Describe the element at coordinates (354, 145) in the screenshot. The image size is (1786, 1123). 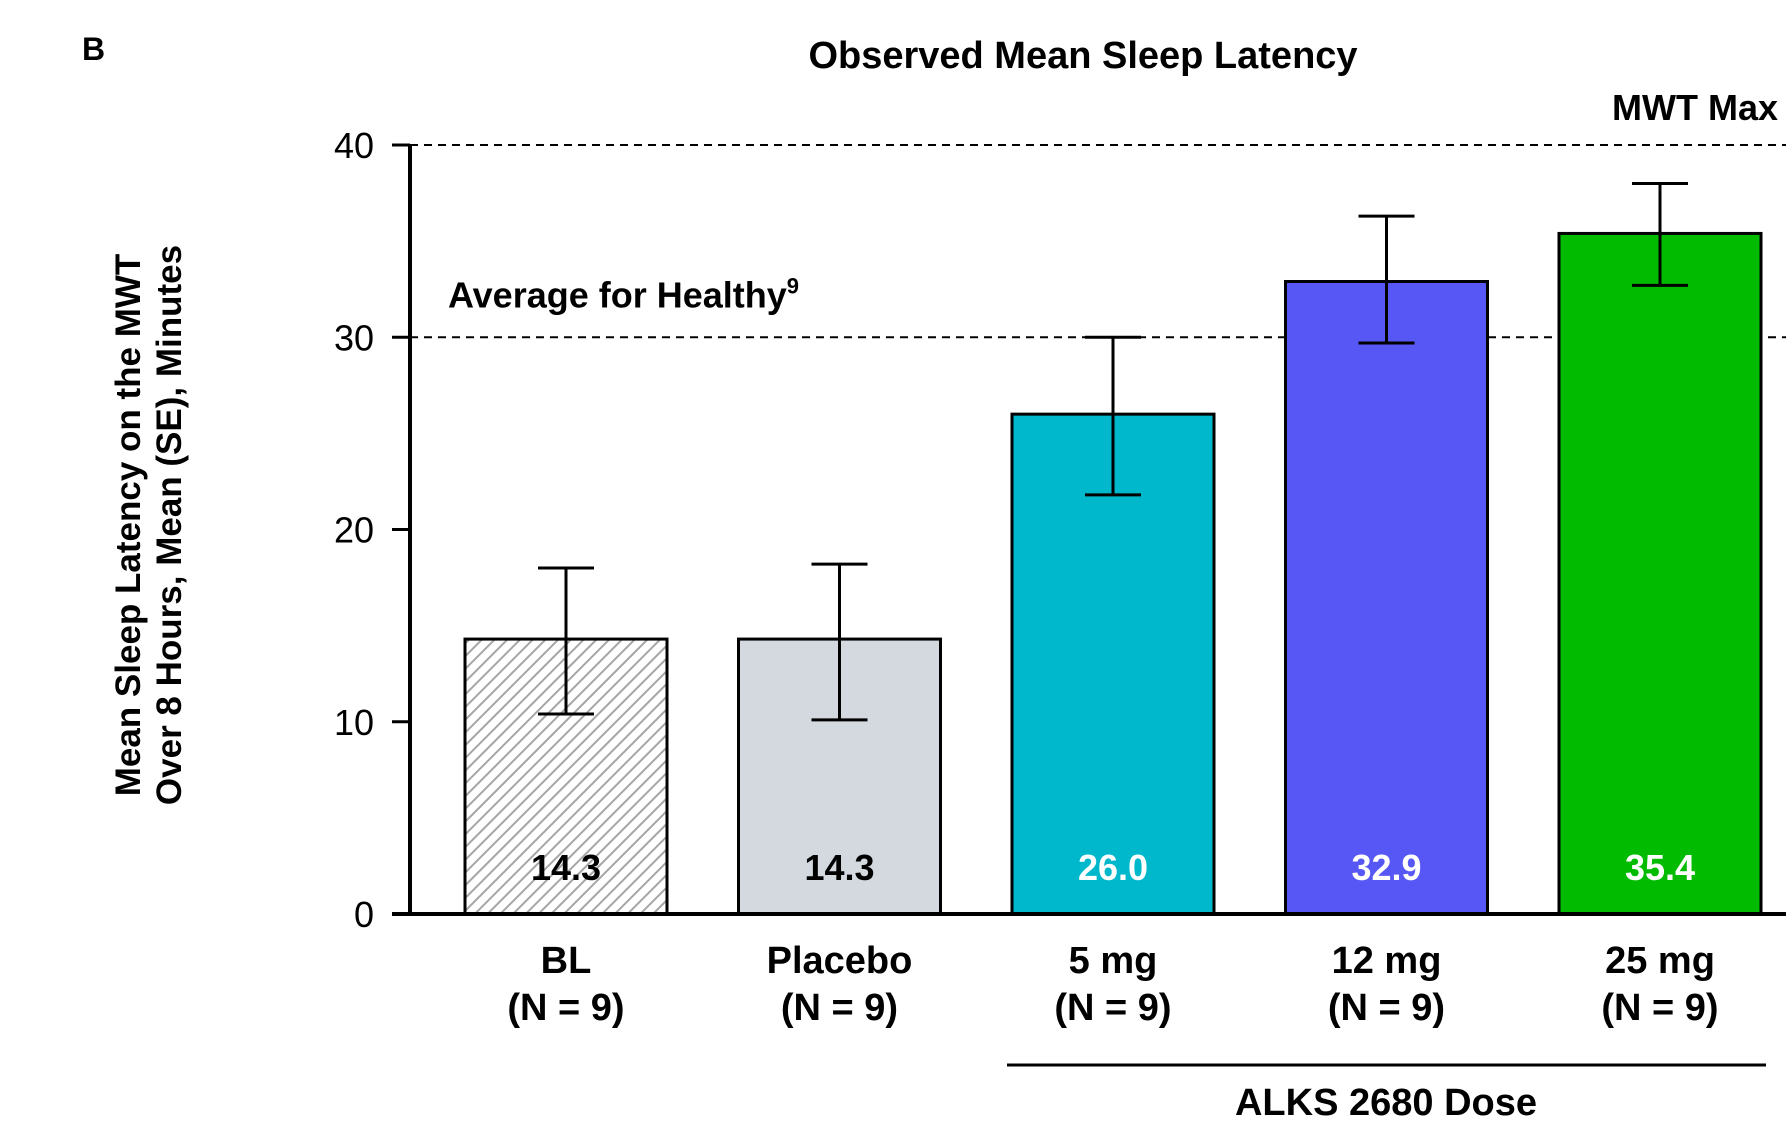
I see `y-tick-label: 40` at that location.